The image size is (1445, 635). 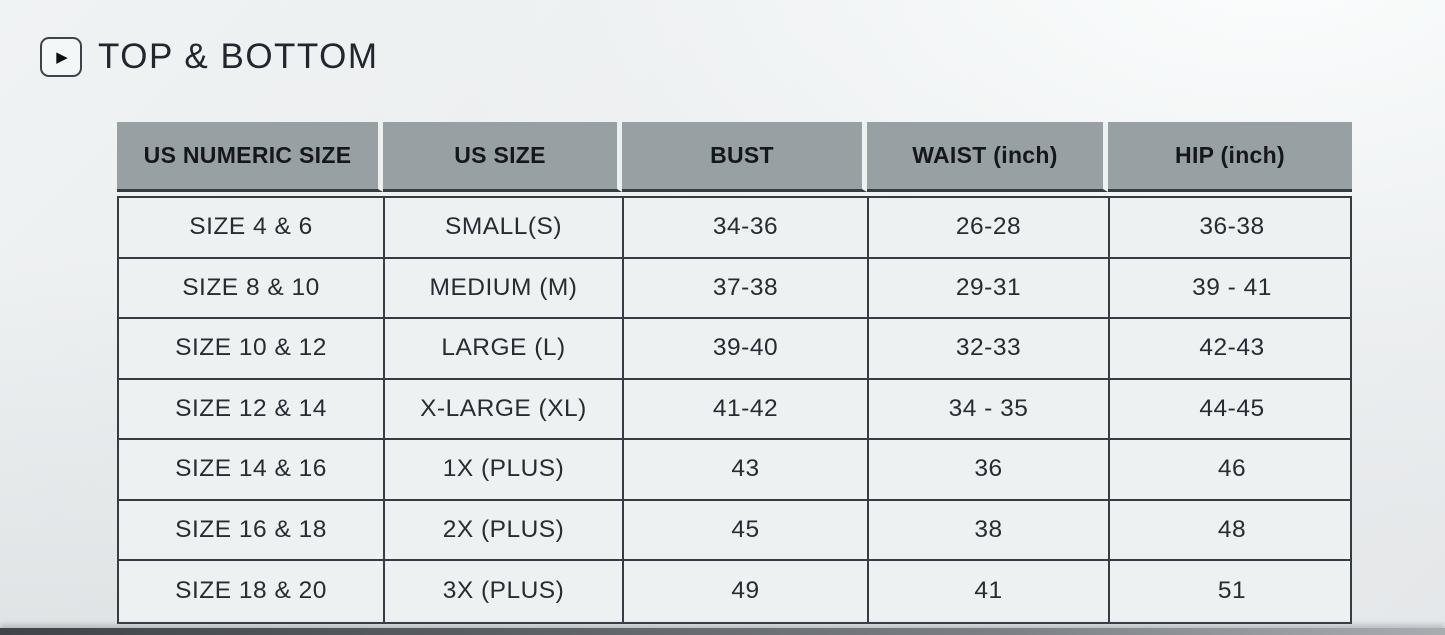 I want to click on table-cell: 45, so click(x=746, y=529).